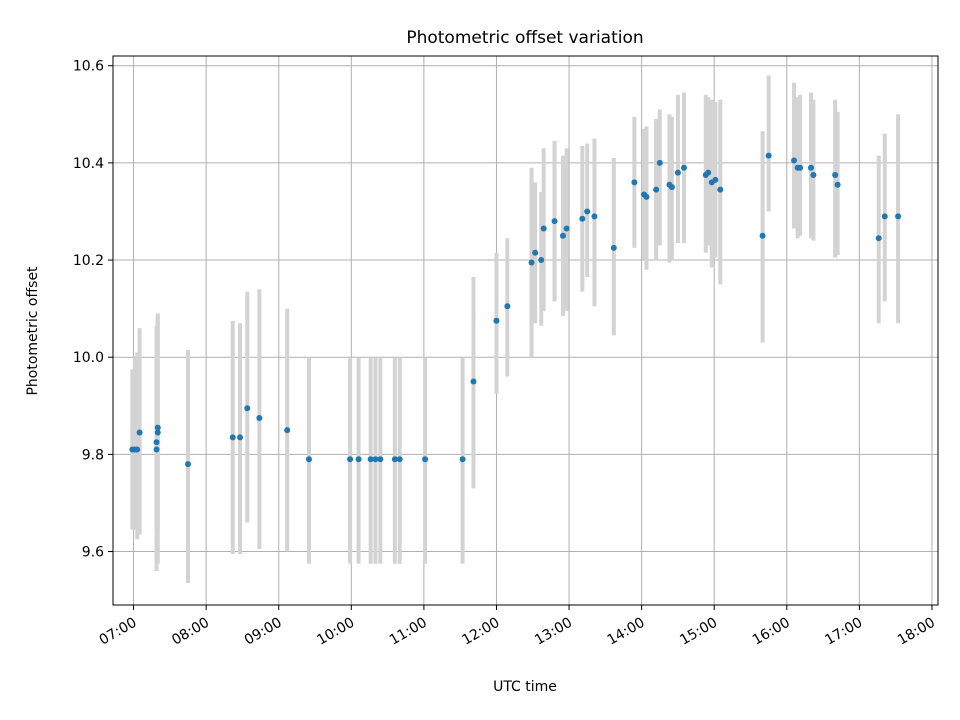 The height and width of the screenshot is (720, 960). I want to click on y-tick-label: 10.4, so click(88, 164).